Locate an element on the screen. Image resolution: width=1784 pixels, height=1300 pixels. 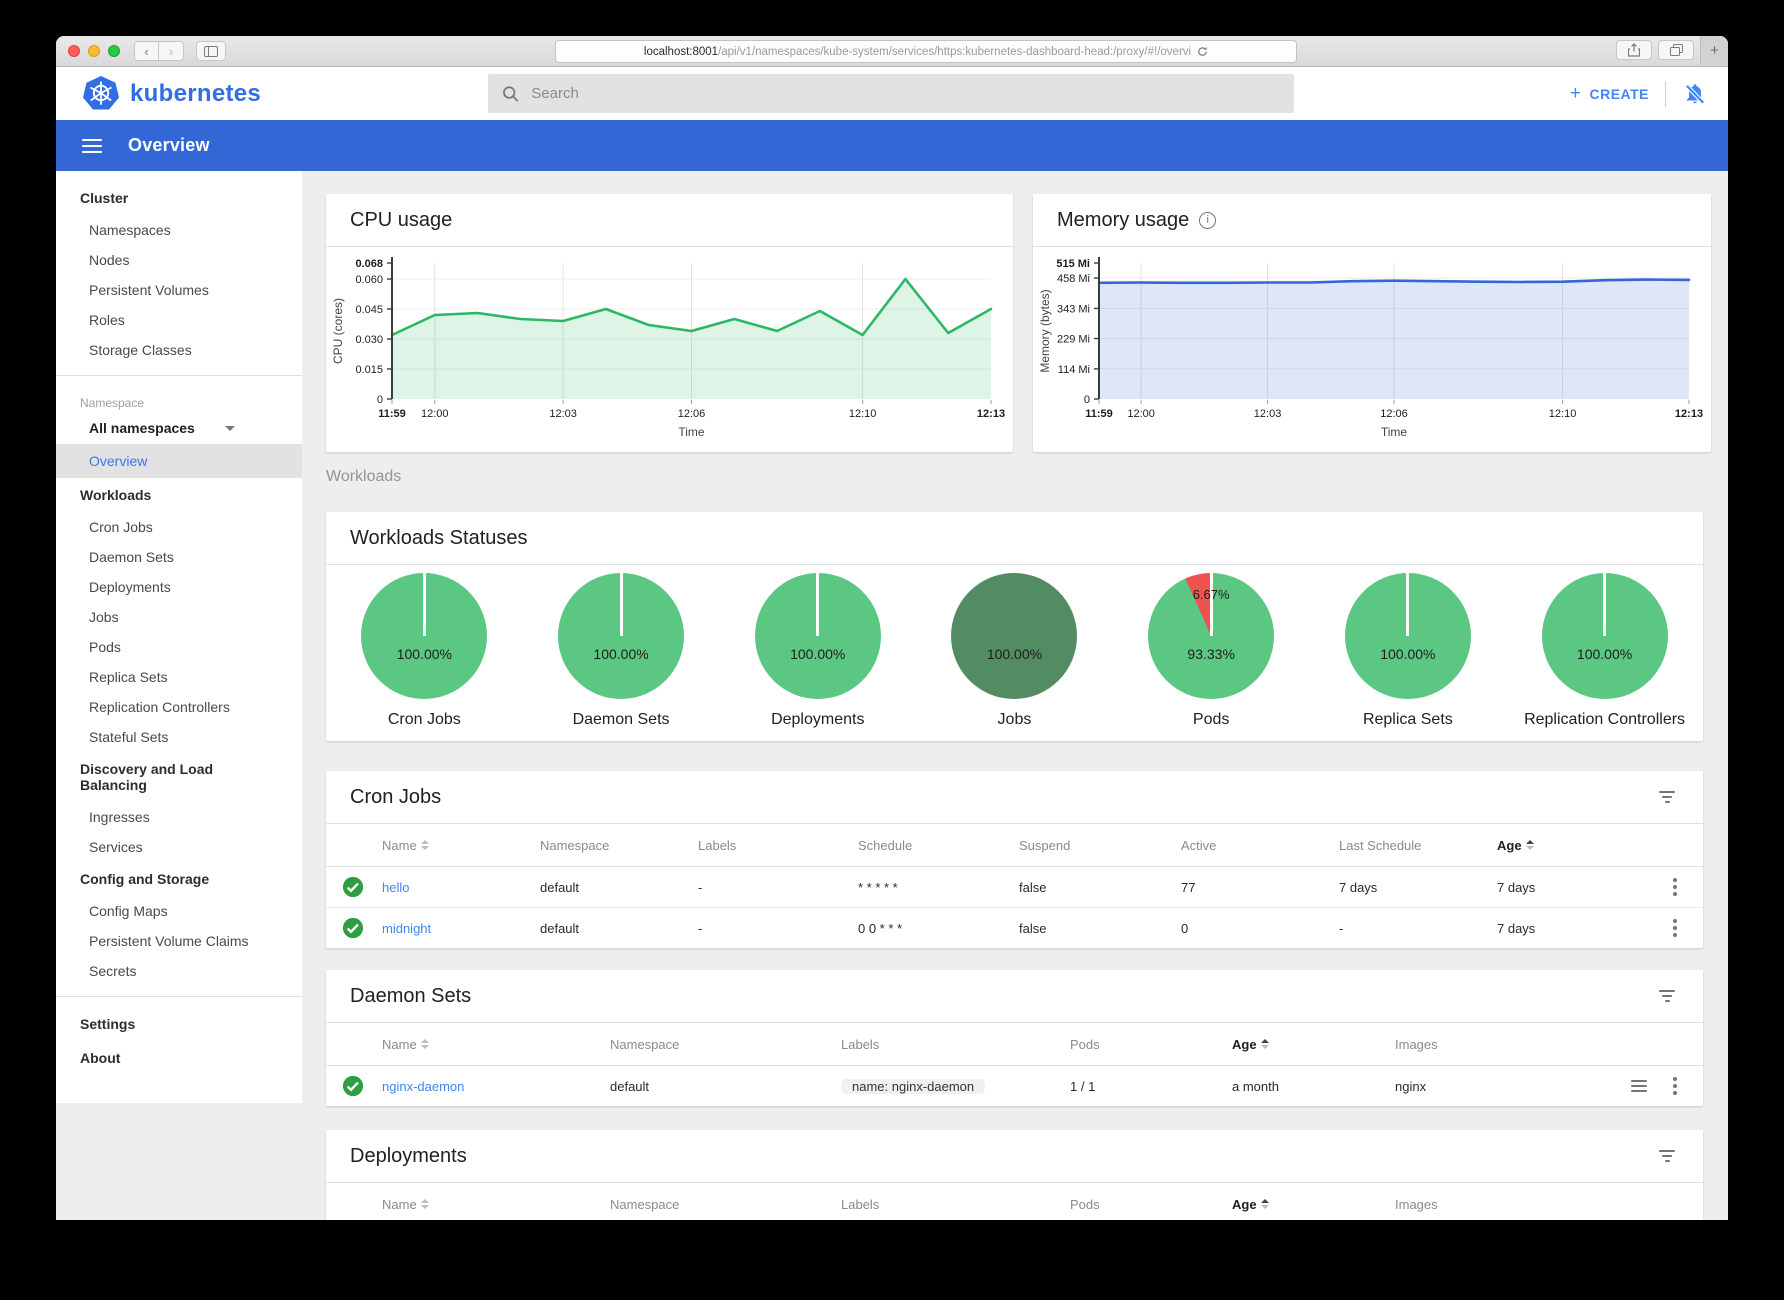
back-button: ‹ is located at coordinates (146, 51).